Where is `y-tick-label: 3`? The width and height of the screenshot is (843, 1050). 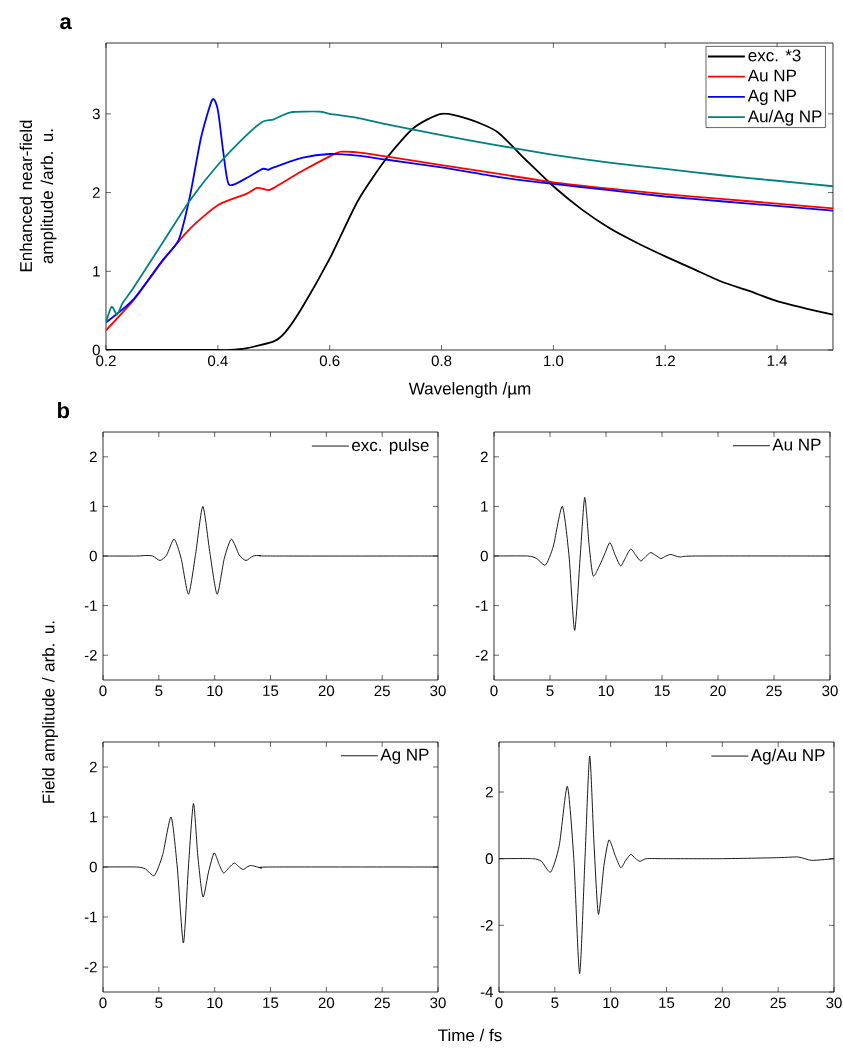
y-tick-label: 3 is located at coordinates (96, 114).